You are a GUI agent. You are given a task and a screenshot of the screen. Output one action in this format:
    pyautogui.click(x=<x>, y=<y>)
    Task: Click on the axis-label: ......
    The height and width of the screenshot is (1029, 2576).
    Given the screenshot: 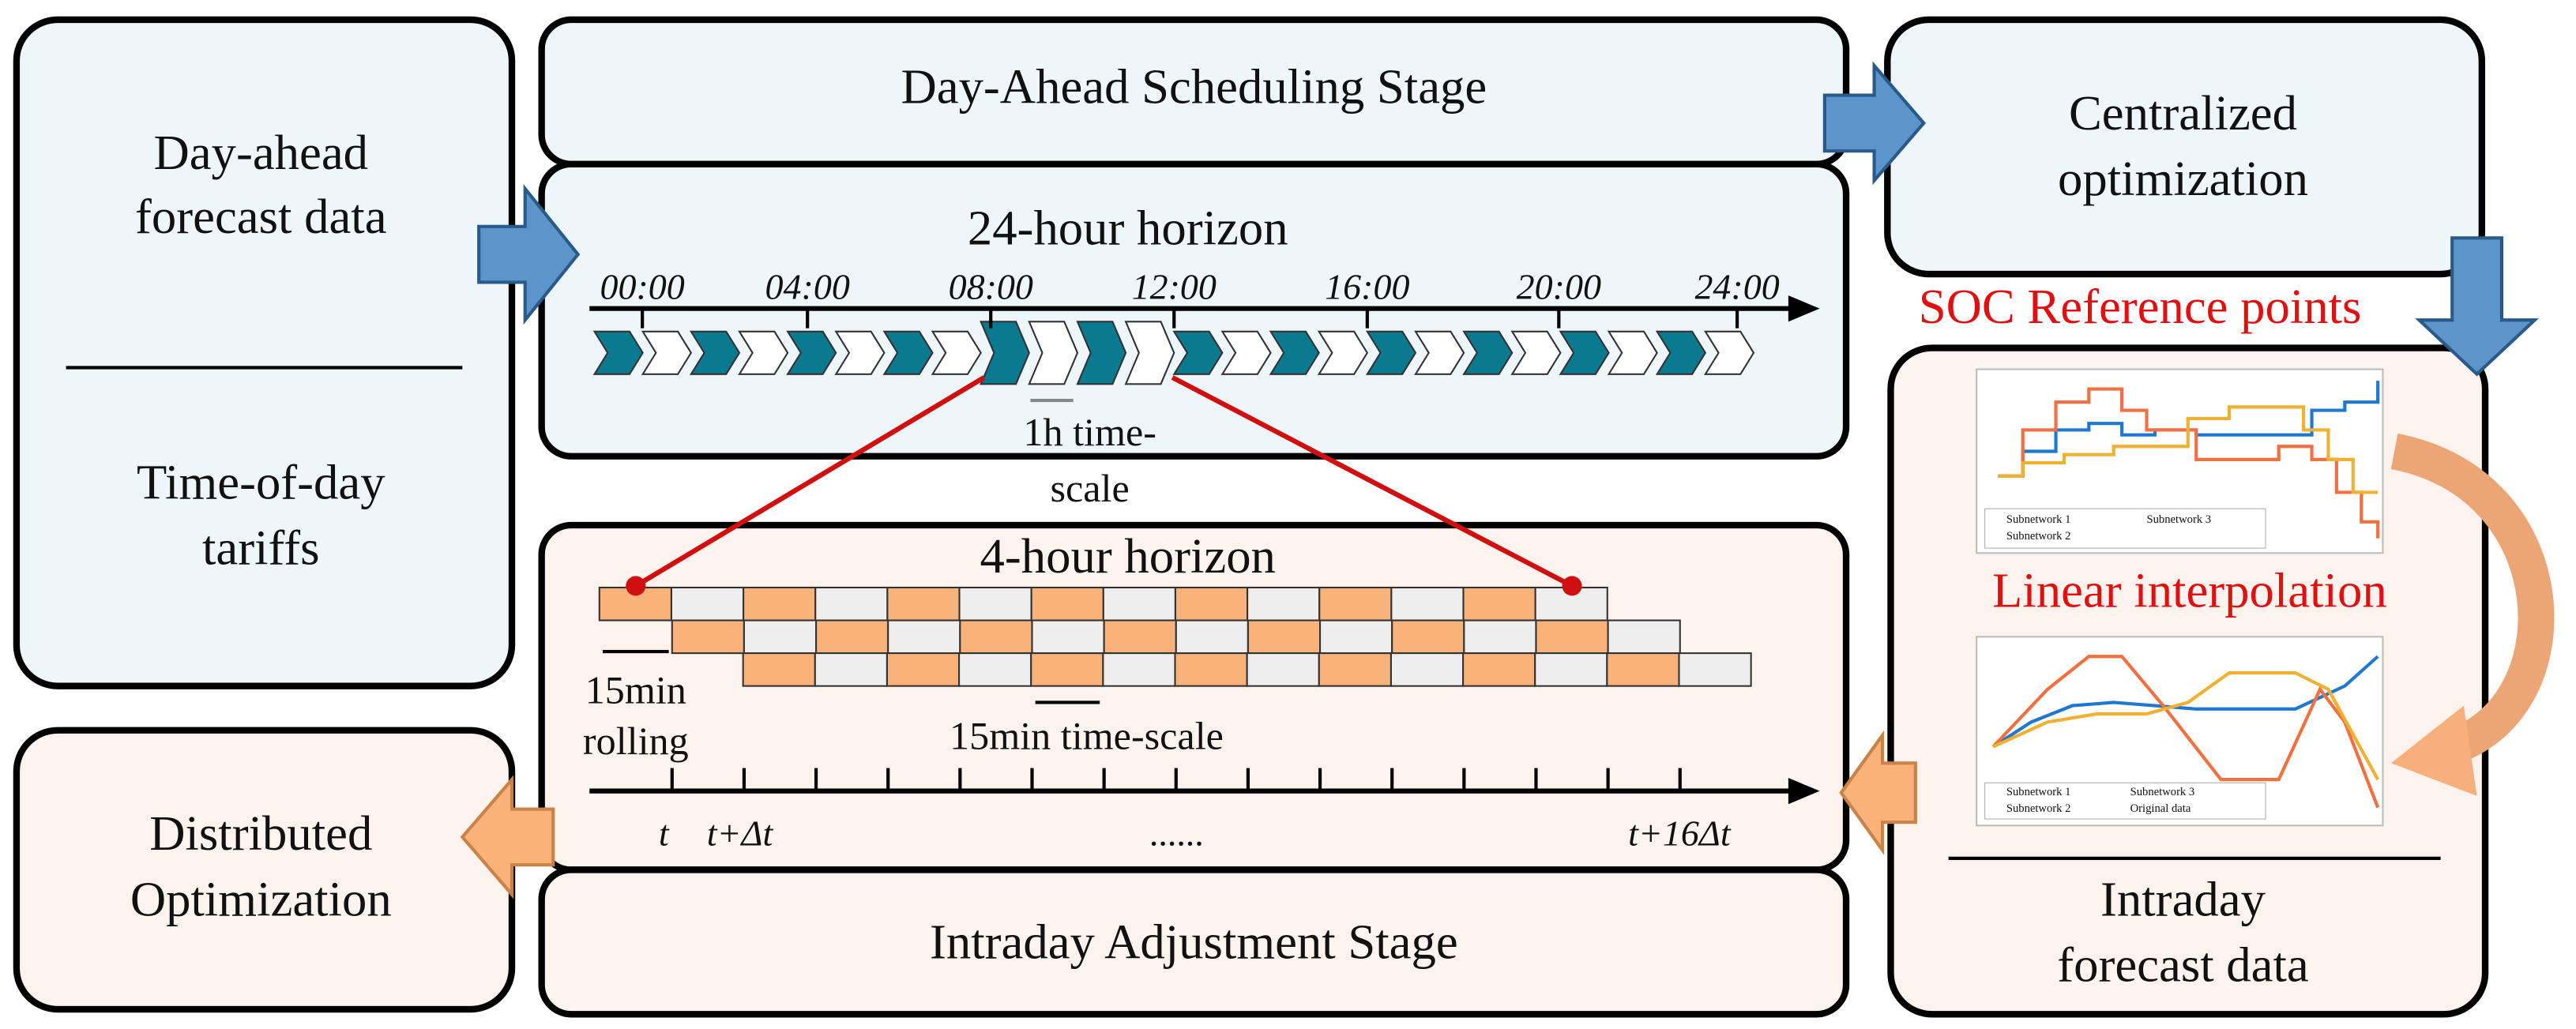 What is the action you would take?
    pyautogui.click(x=1178, y=833)
    